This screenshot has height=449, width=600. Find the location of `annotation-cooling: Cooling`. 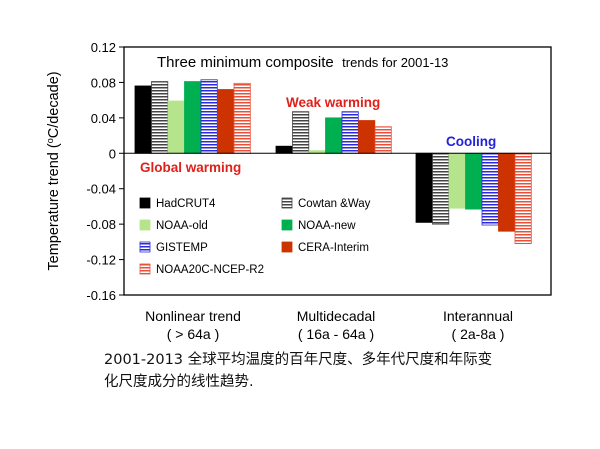

annotation-cooling: Cooling is located at coordinates (471, 141).